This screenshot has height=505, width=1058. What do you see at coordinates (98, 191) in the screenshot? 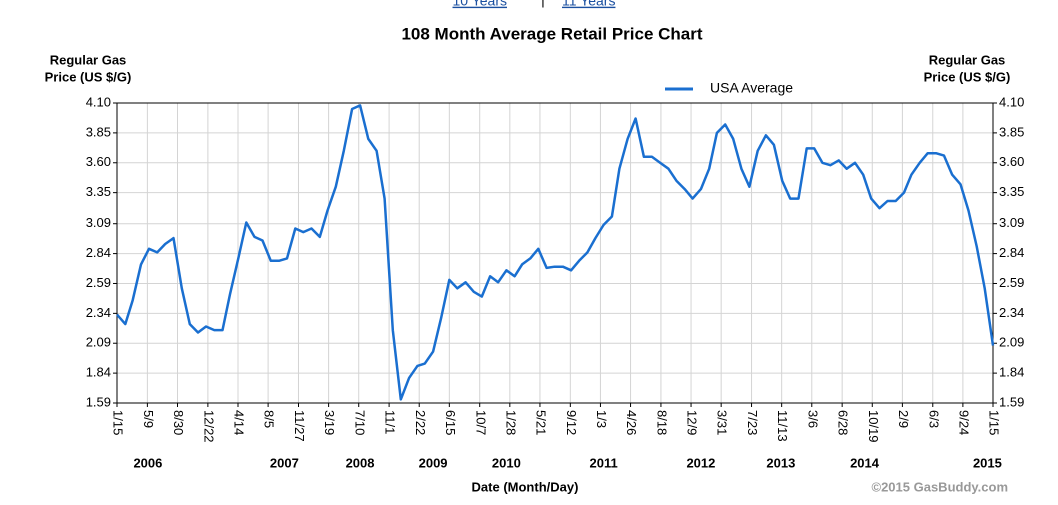
I see `y-tick-label: 3.35` at bounding box center [98, 191].